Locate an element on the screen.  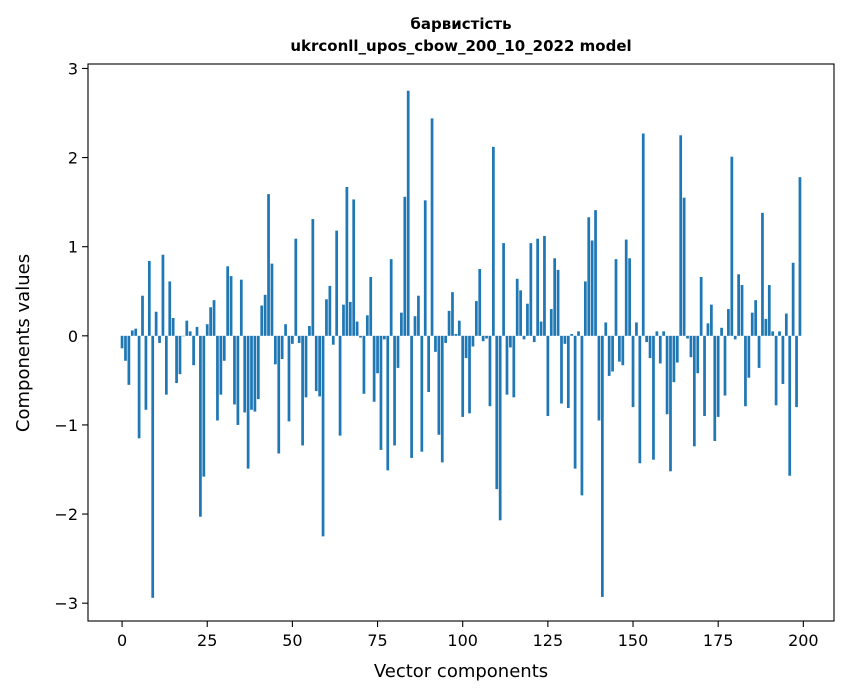
y-tick-label: −2 is located at coordinates (66, 514).